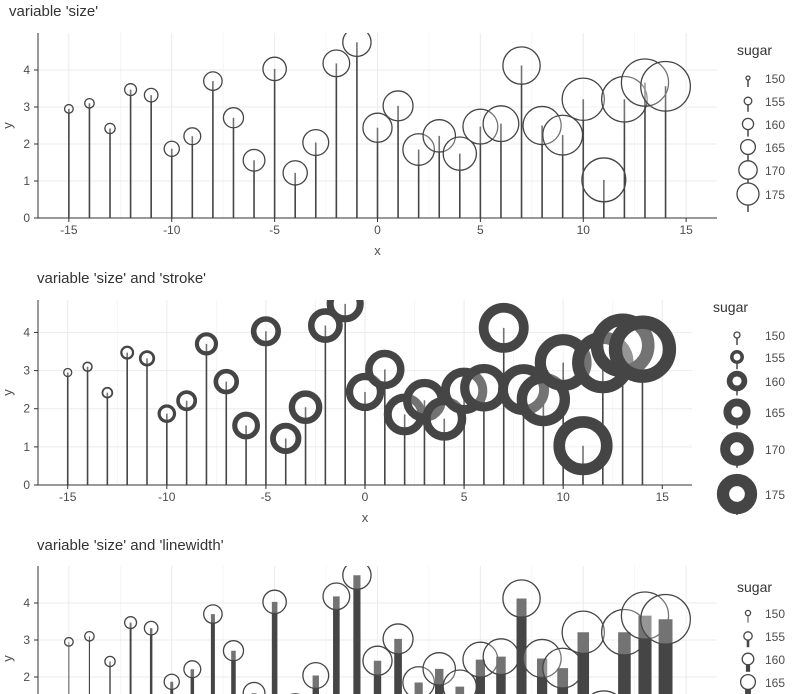  What do you see at coordinates (775, 683) in the screenshot?
I see `legend-label: 165` at bounding box center [775, 683].